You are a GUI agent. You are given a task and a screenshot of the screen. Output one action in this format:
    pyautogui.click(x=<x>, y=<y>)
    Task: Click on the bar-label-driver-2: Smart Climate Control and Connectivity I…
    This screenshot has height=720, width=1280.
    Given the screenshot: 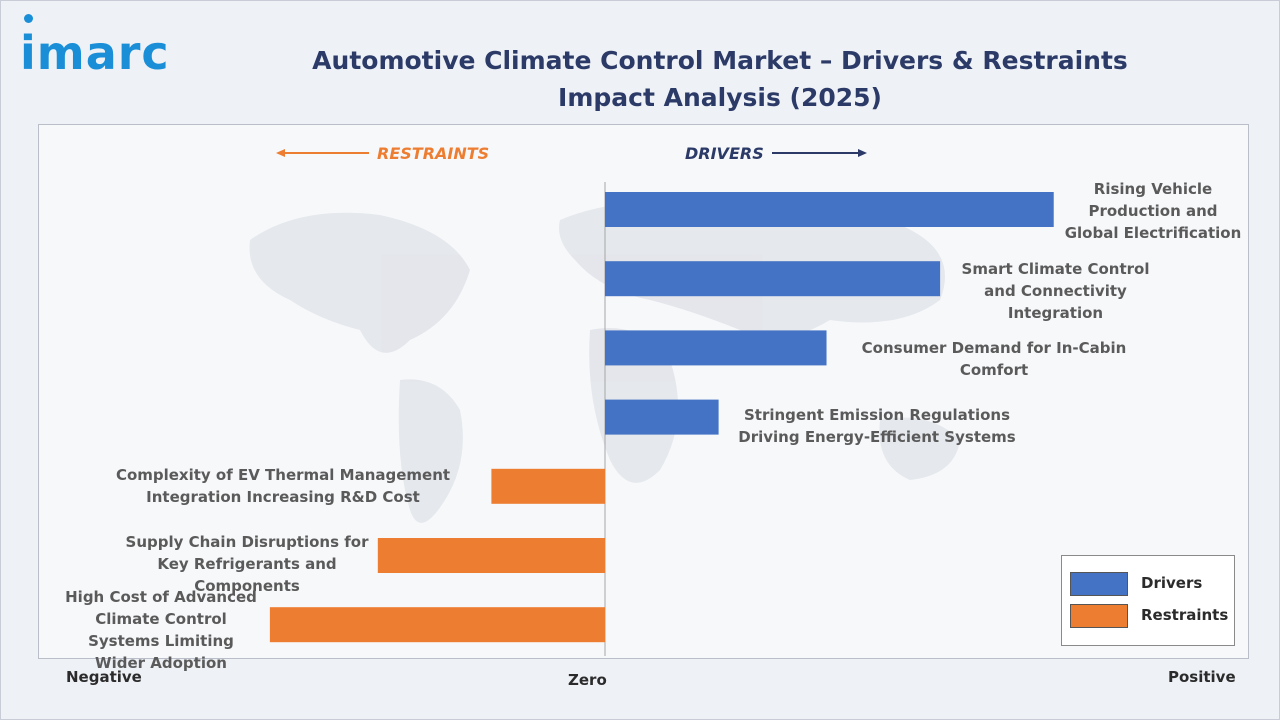 What is the action you would take?
    pyautogui.click(x=1055, y=291)
    